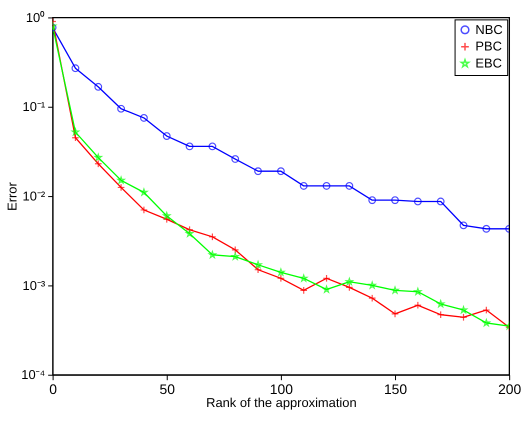 The image size is (531, 421). I want to click on y-axis-title: Error, so click(12, 196).